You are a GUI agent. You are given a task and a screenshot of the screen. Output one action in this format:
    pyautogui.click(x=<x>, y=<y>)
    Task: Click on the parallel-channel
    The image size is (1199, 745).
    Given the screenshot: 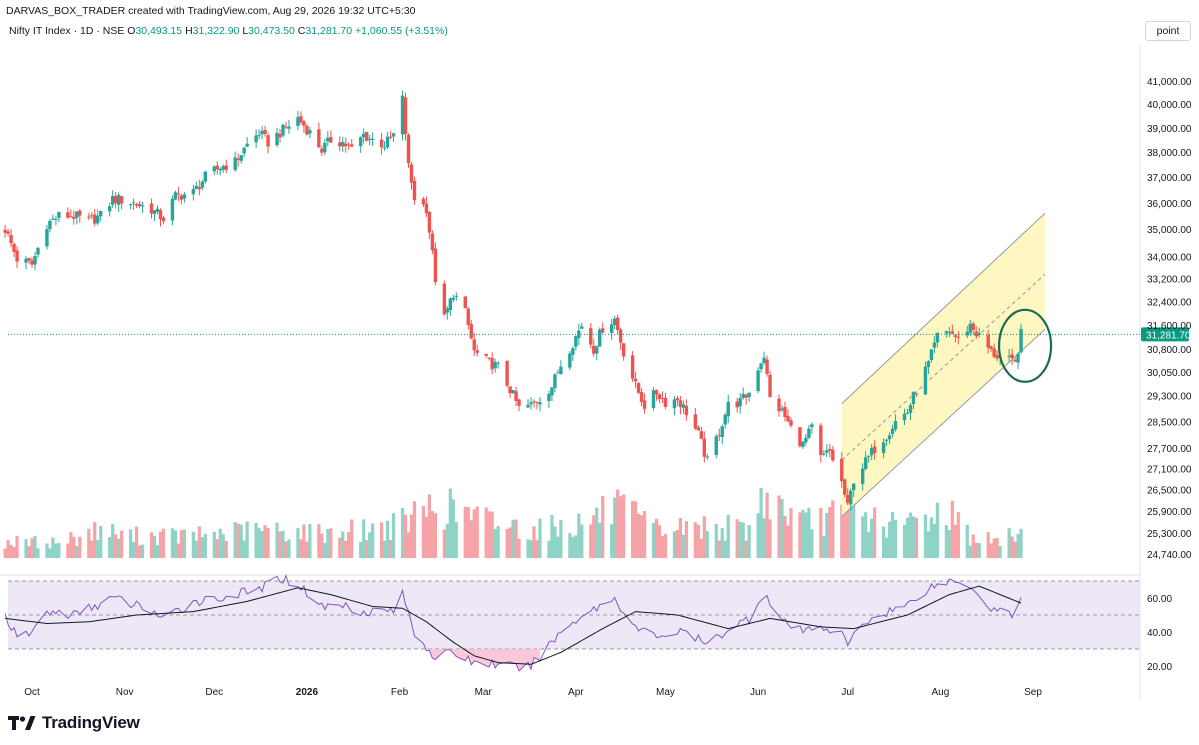 What is the action you would take?
    pyautogui.click(x=943, y=364)
    